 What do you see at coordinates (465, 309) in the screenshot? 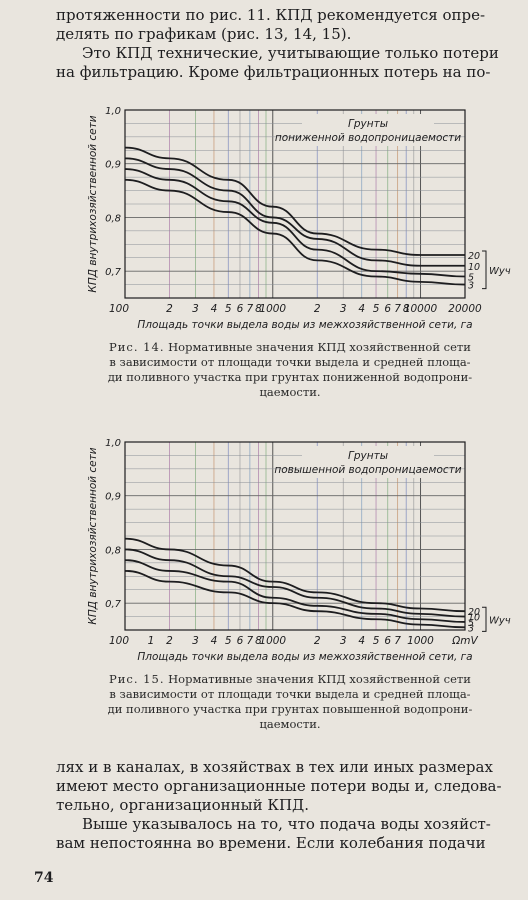
I see `x-tick-label: 20000` at bounding box center [465, 309].